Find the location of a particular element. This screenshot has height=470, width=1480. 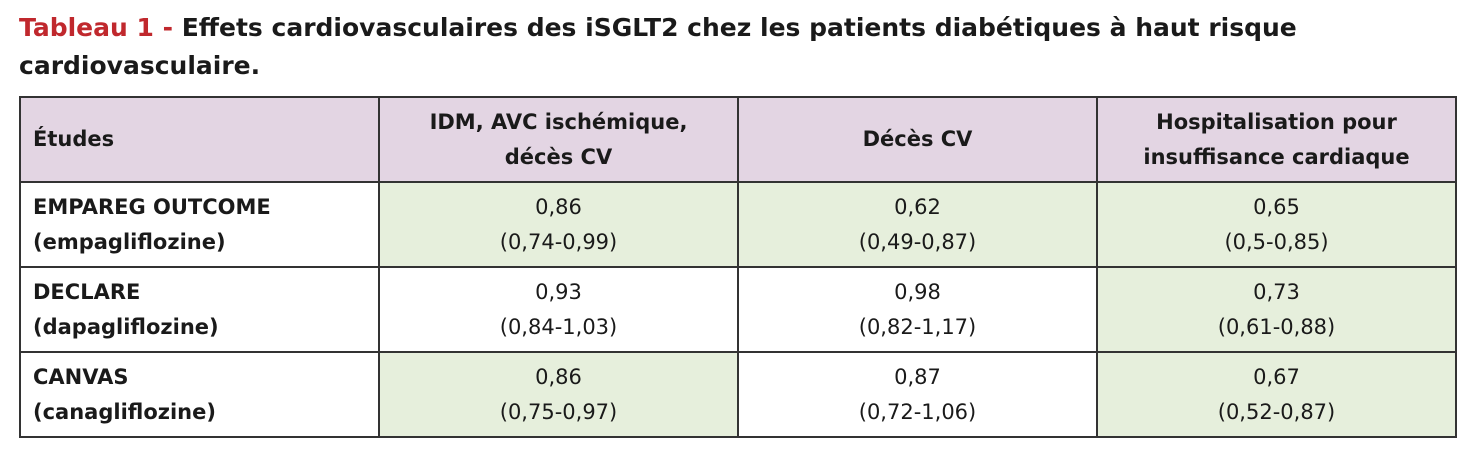

value-cell: 0,98 (0,82-1,17) is located at coordinates (917, 309).